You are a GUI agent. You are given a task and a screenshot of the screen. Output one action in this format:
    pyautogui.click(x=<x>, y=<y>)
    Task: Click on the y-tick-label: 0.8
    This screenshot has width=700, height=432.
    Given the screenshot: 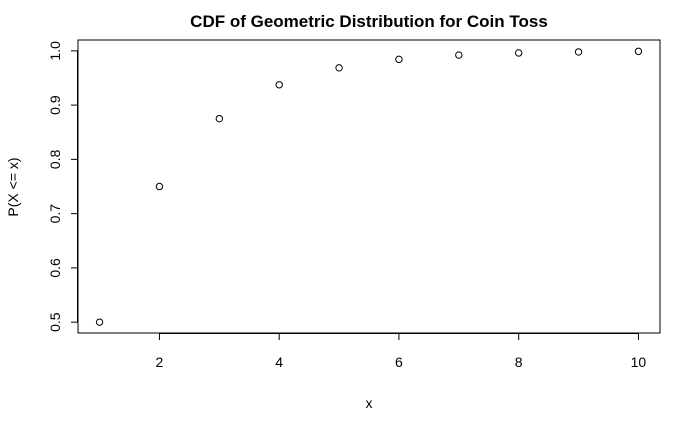 What is the action you would take?
    pyautogui.click(x=55, y=159)
    